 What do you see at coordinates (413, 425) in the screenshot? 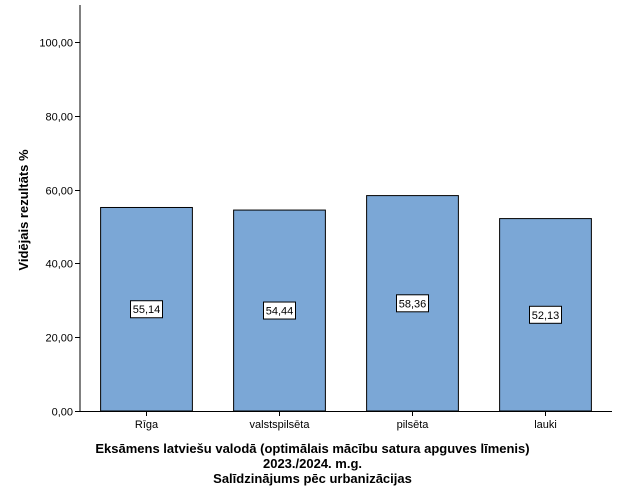
I see `x-tick-label: pilsēta` at bounding box center [413, 425].